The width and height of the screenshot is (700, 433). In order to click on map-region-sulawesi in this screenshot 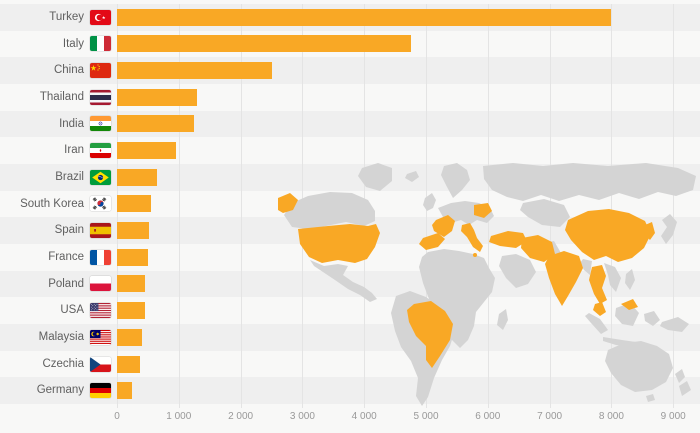, I will do `click(652, 318)`.